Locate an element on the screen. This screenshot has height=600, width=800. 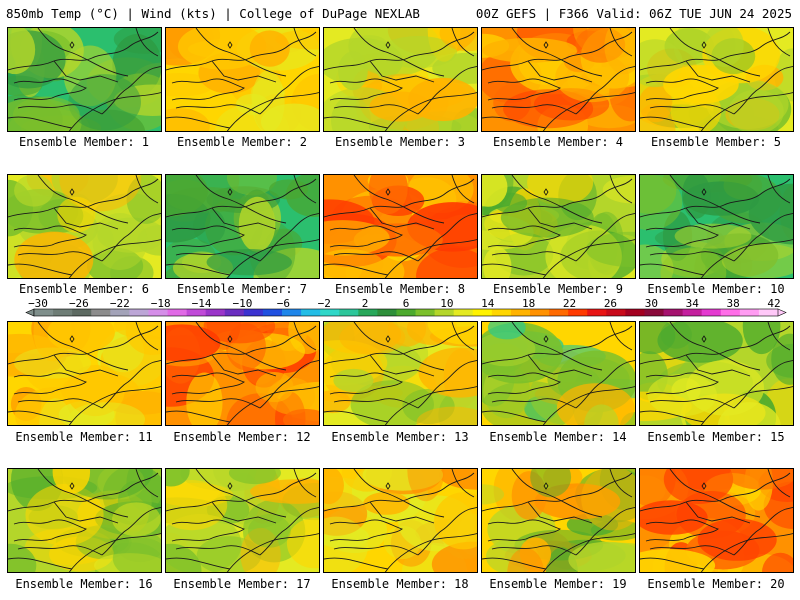
ensemble-member-label: Ensemble Member: 5 is located at coordinates (716, 142).